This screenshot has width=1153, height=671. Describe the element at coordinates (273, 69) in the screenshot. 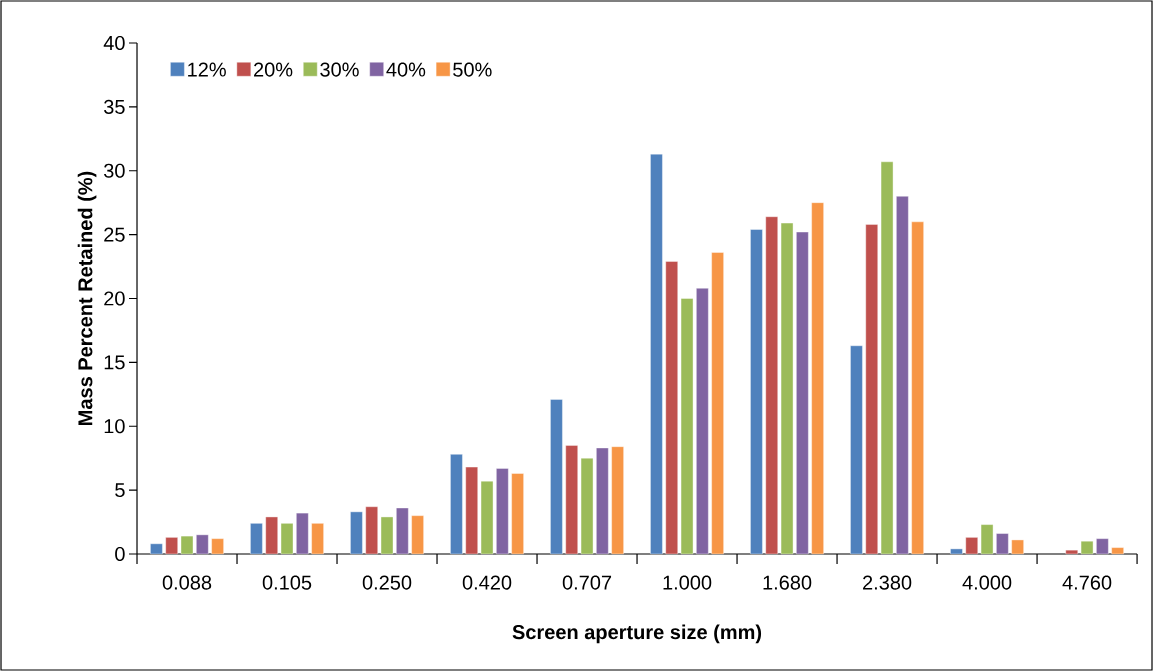

I see `legend-label: 20%` at that location.